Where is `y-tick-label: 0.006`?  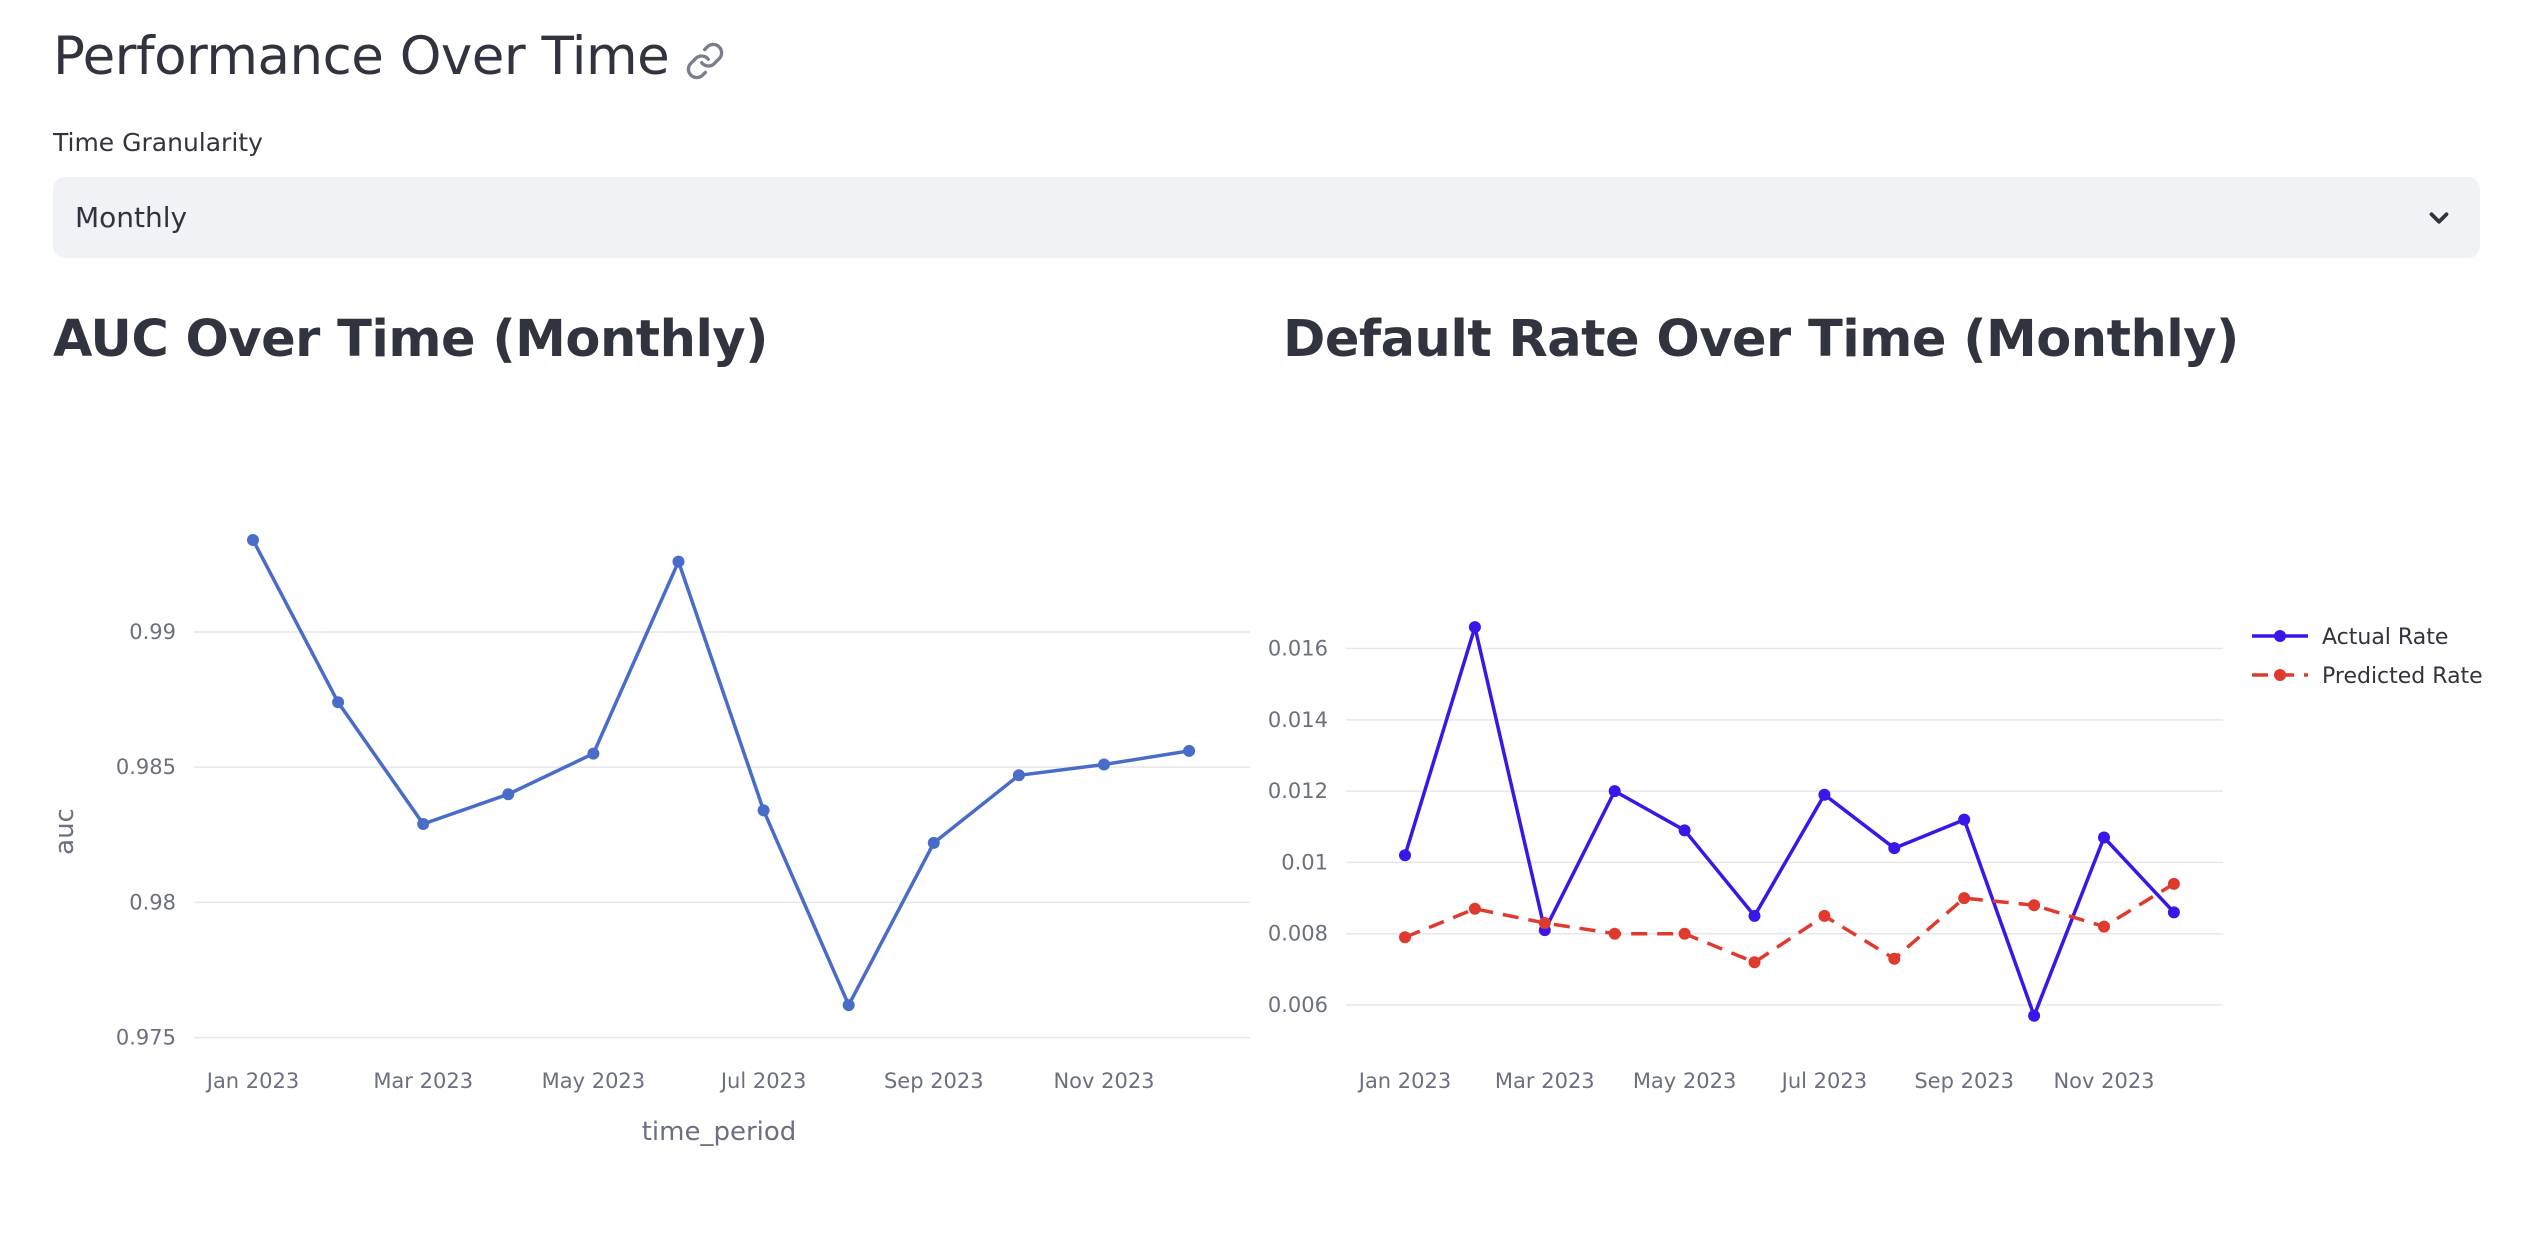 y-tick-label: 0.006 is located at coordinates (1298, 1005).